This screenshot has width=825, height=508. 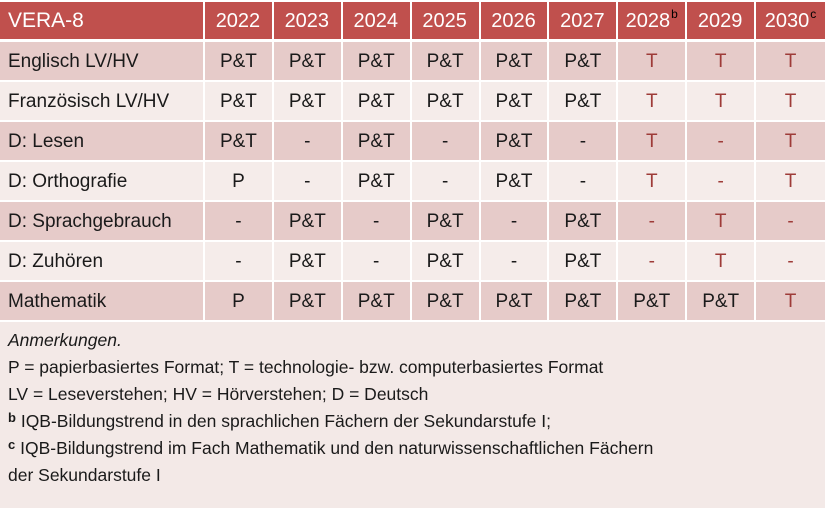 I want to click on year-header-2030: 2030 c, so click(x=790, y=19).